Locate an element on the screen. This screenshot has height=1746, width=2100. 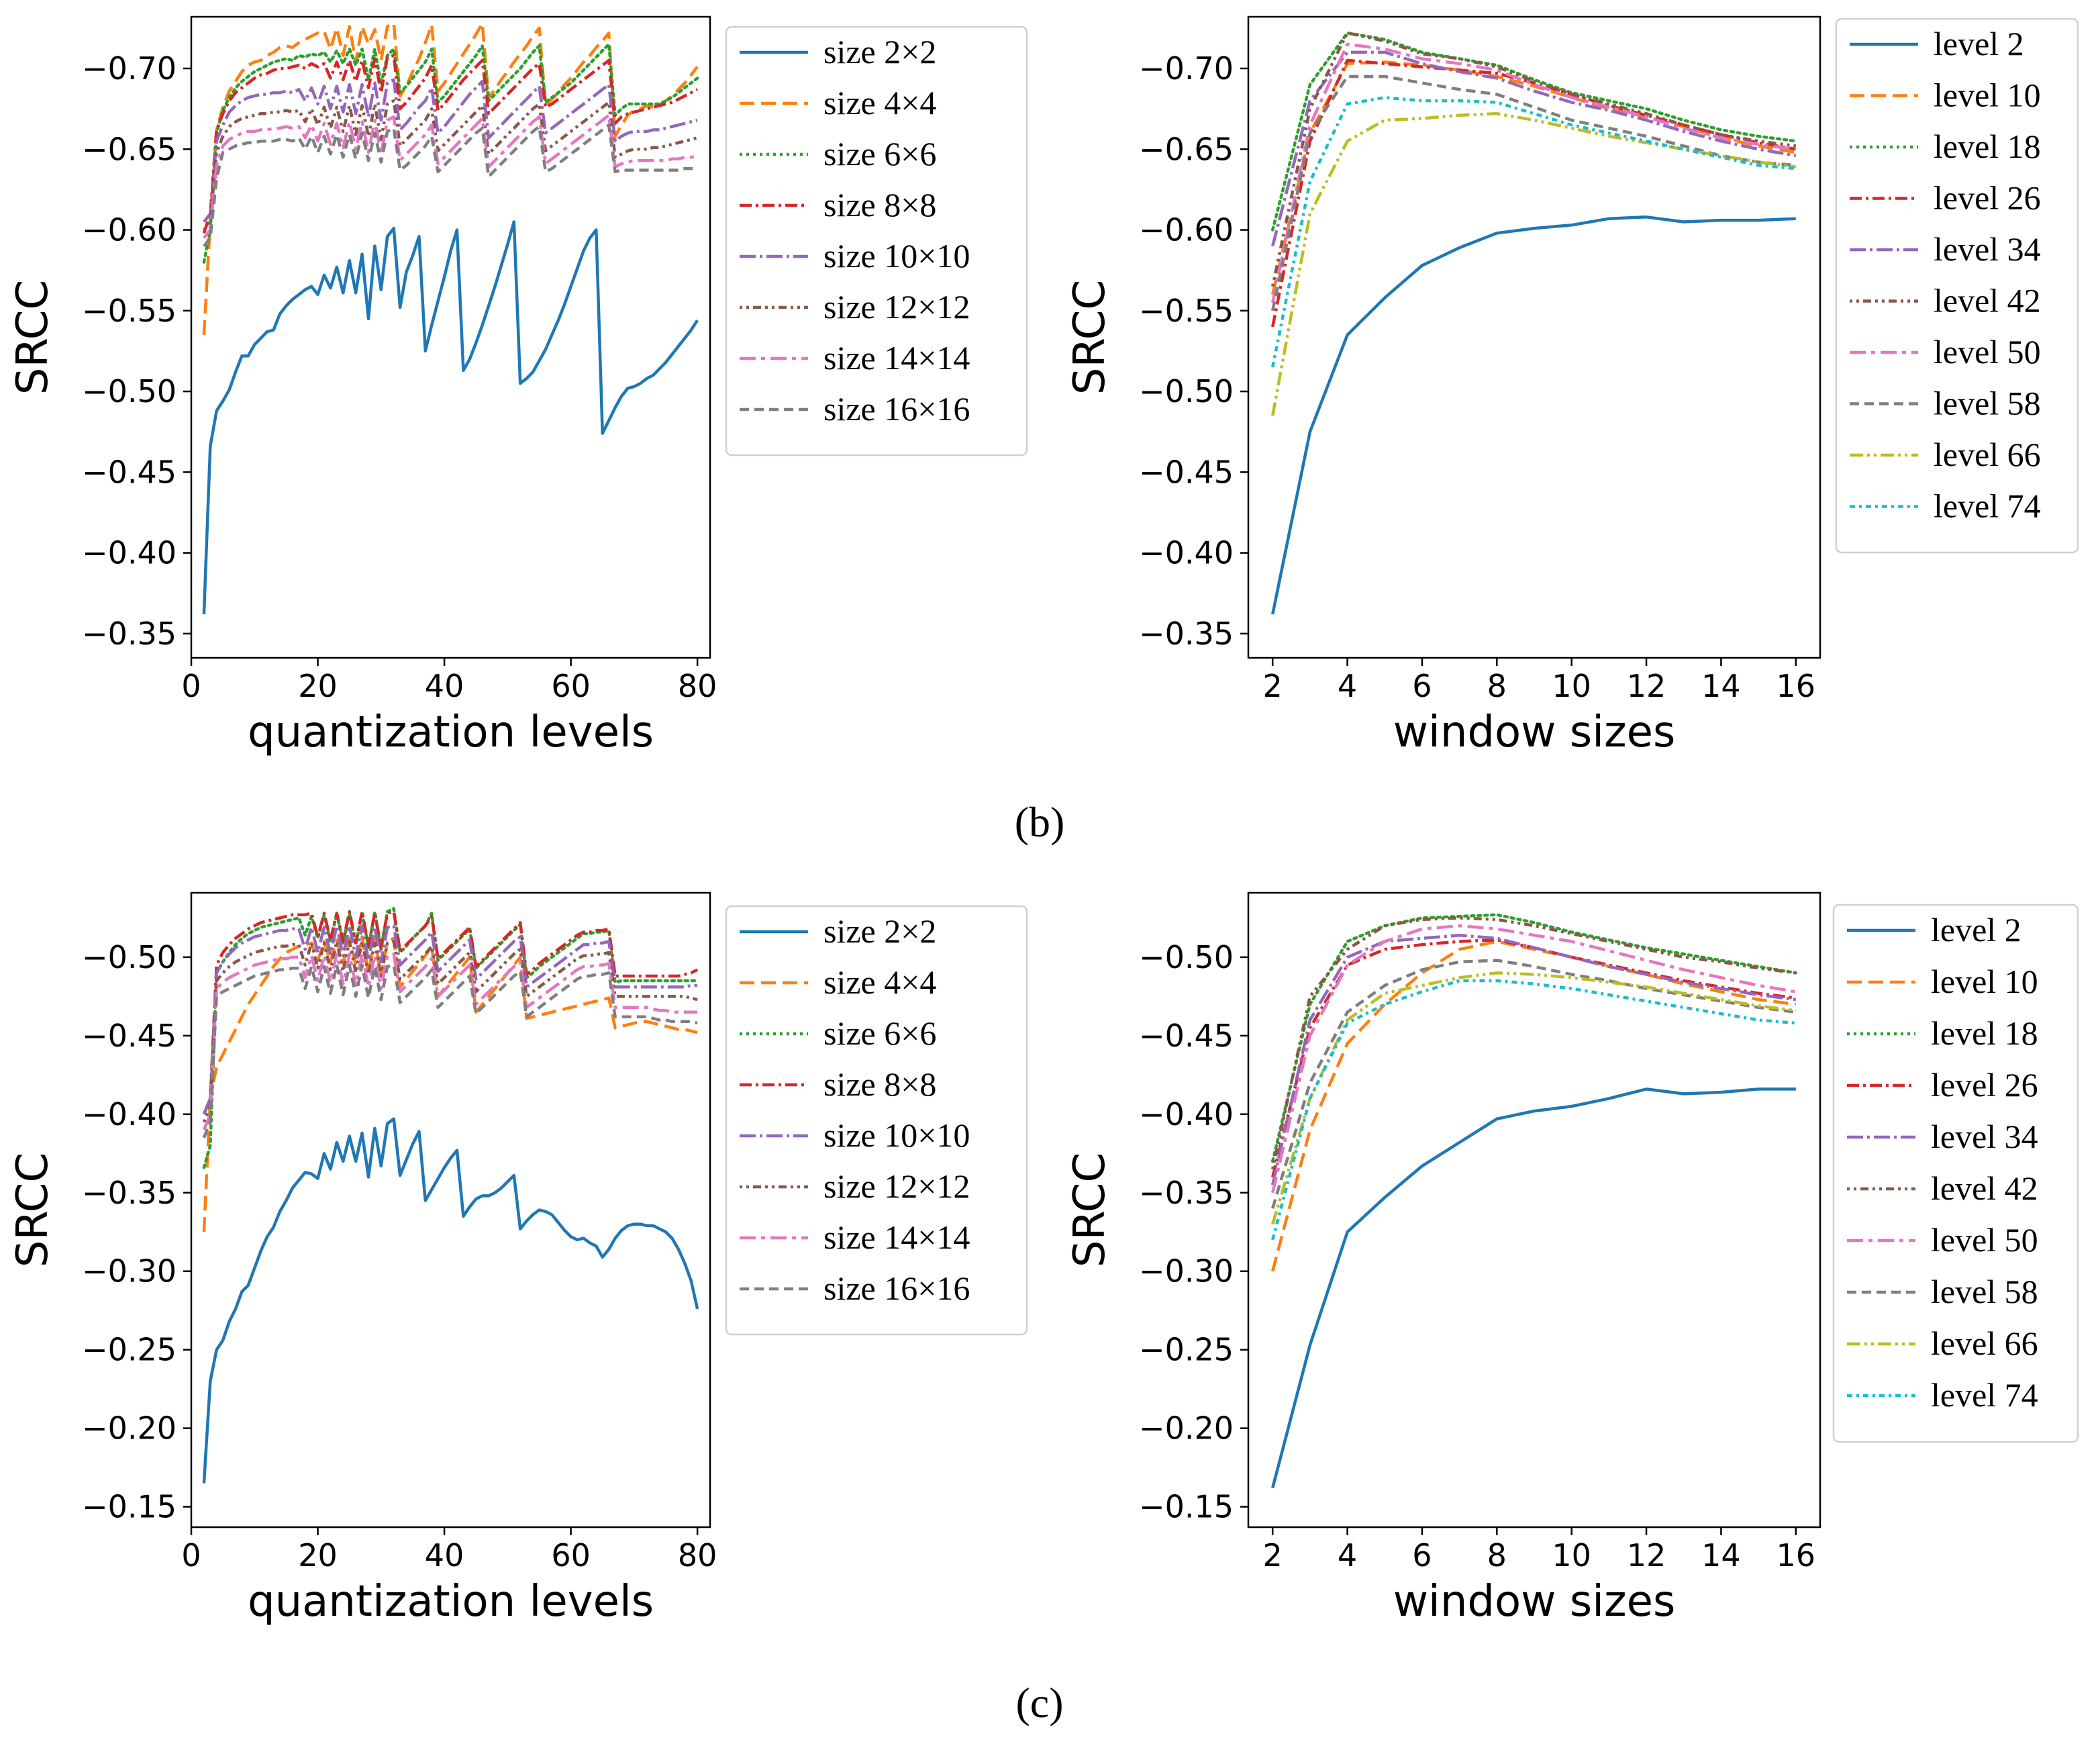
legend-label: level 50 is located at coordinates (1985, 1240).